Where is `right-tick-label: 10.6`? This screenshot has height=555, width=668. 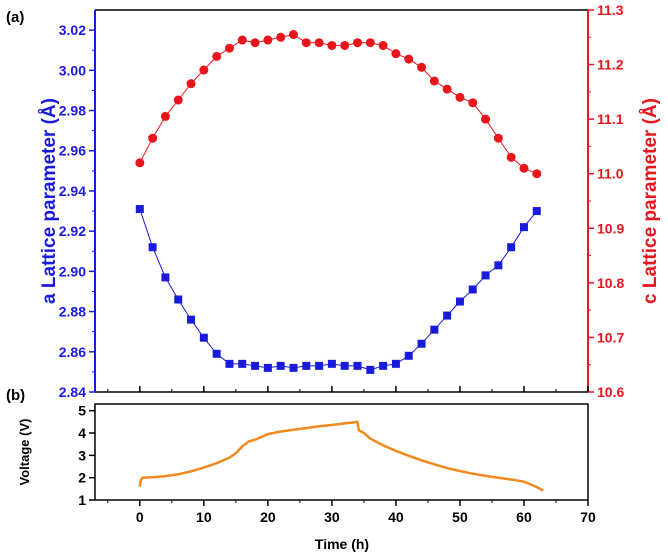 right-tick-label: 10.6 is located at coordinates (610, 392).